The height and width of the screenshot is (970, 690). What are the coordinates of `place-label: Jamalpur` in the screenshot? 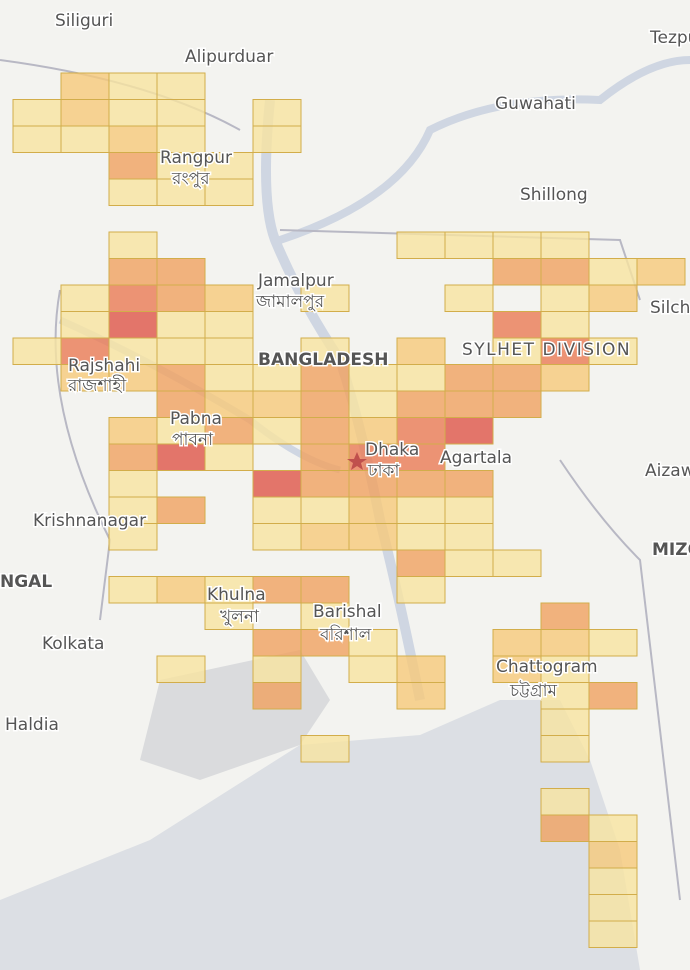 It's located at (295, 281).